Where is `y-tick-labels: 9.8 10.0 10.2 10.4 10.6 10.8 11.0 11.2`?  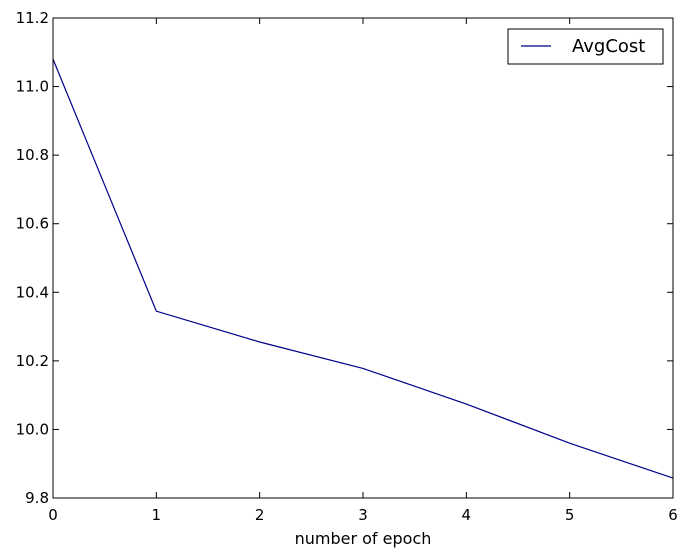 y-tick-labels: 9.8 10.0 10.2 10.4 10.6 10.8 11.0 11.2 is located at coordinates (32, 258).